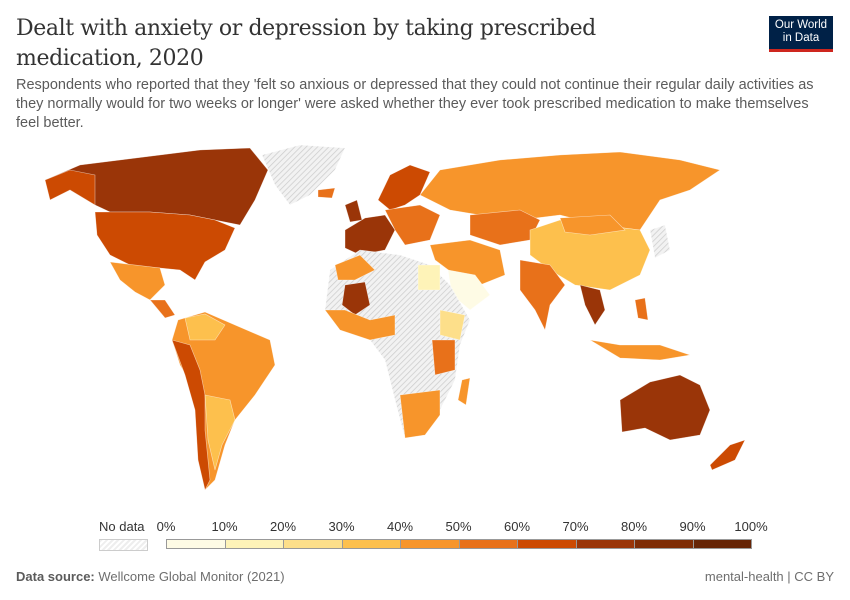 This screenshot has width=850, height=600. What do you see at coordinates (404, 187) in the screenshot?
I see `scandinavia` at bounding box center [404, 187].